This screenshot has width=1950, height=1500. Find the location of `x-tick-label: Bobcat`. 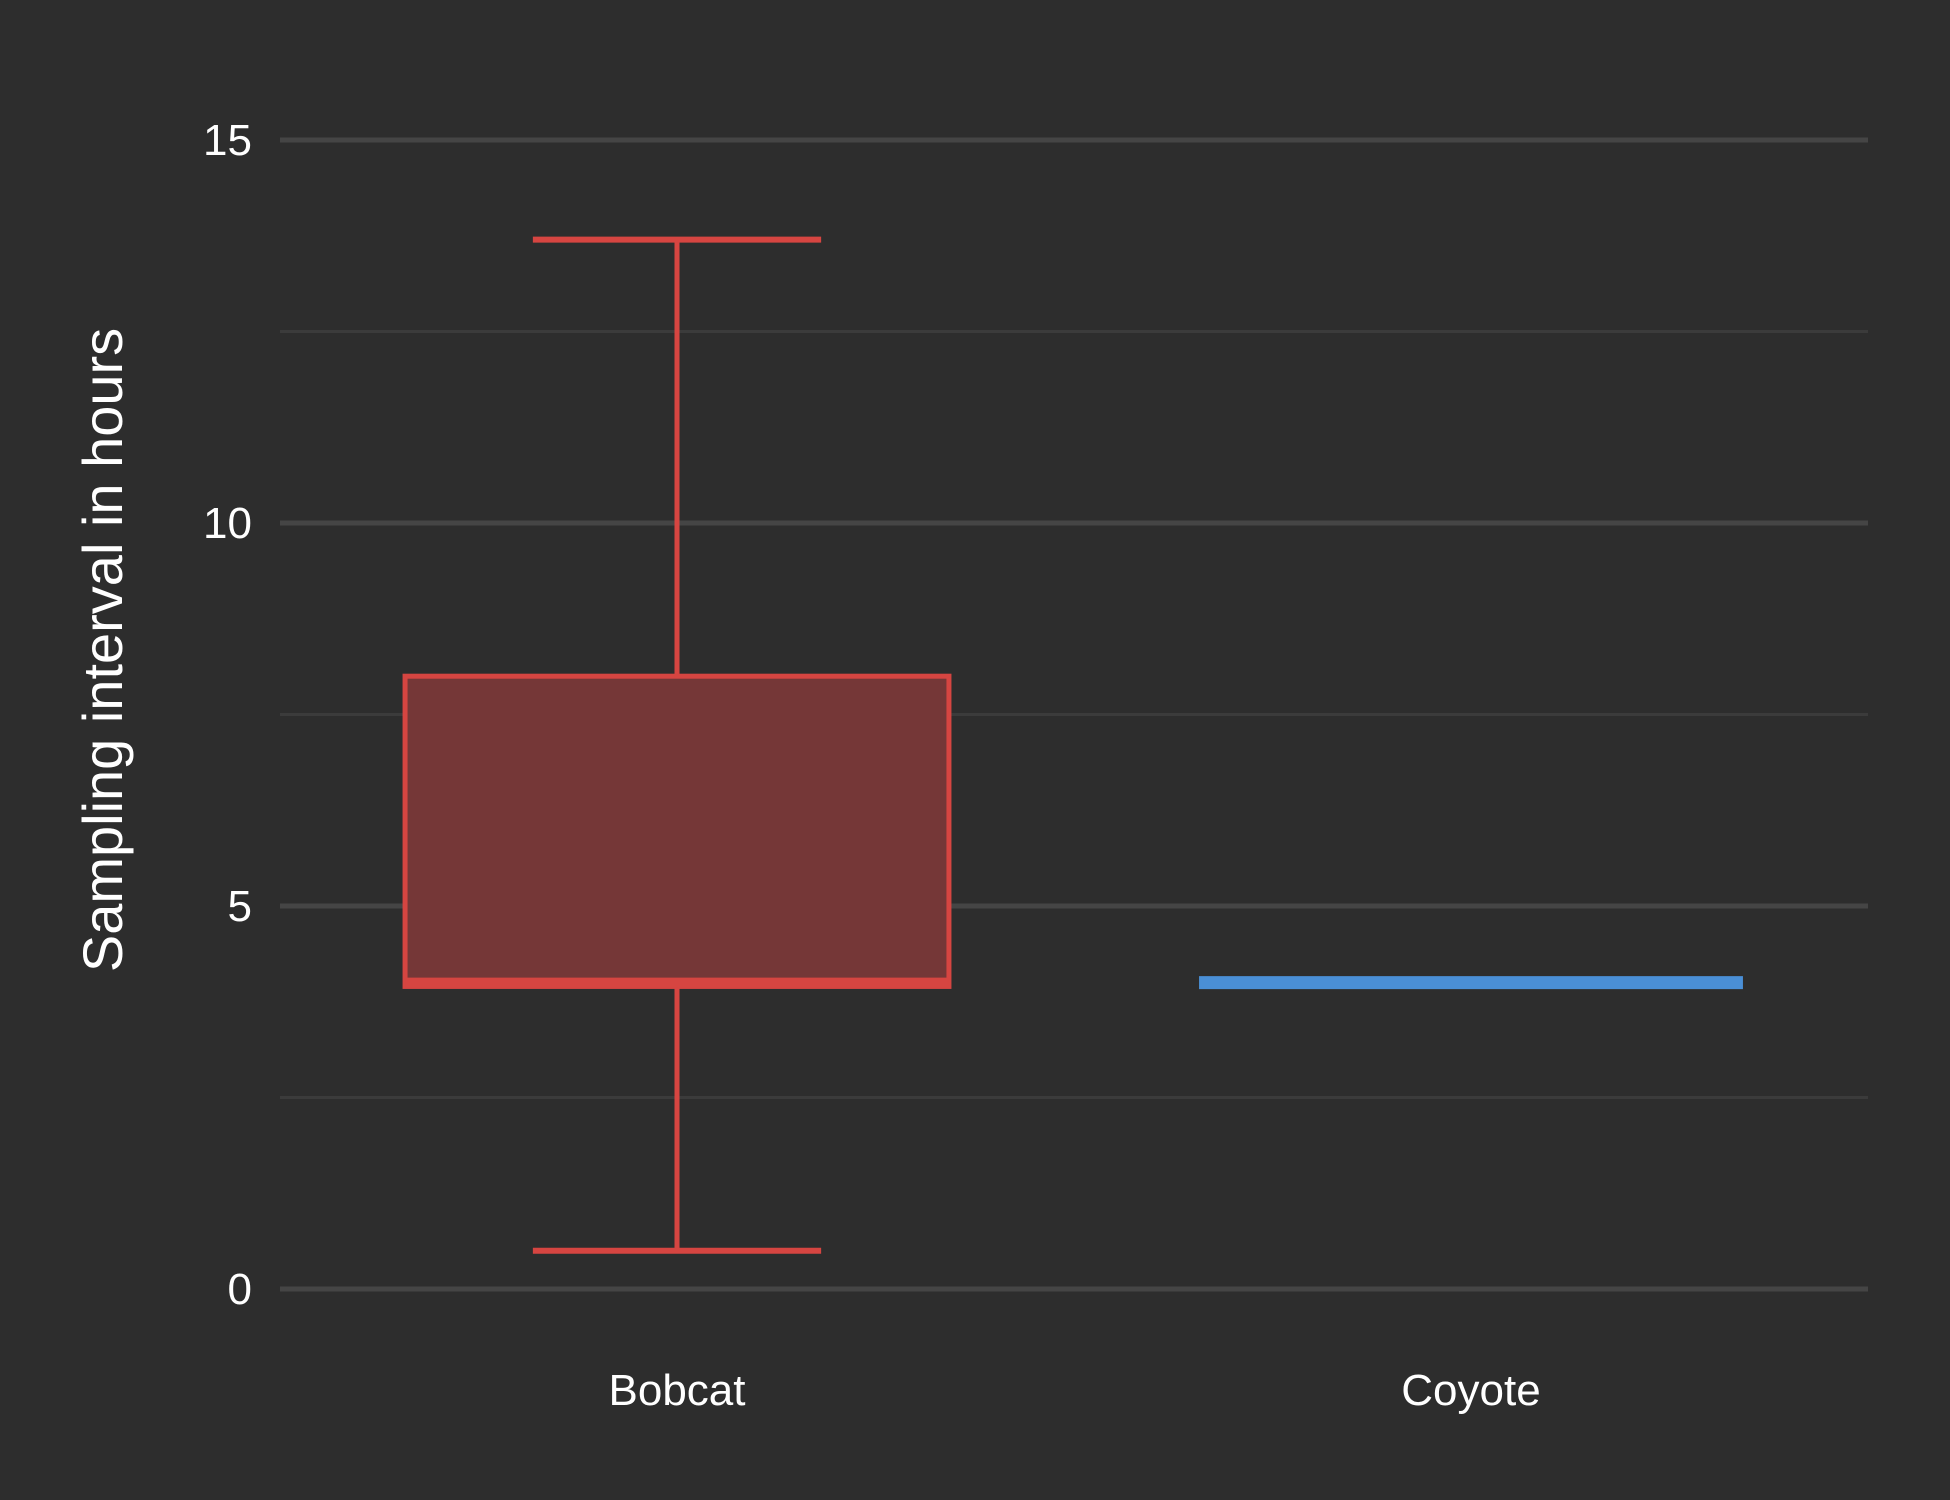

x-tick-label: Bobcat is located at coordinates (677, 1390).